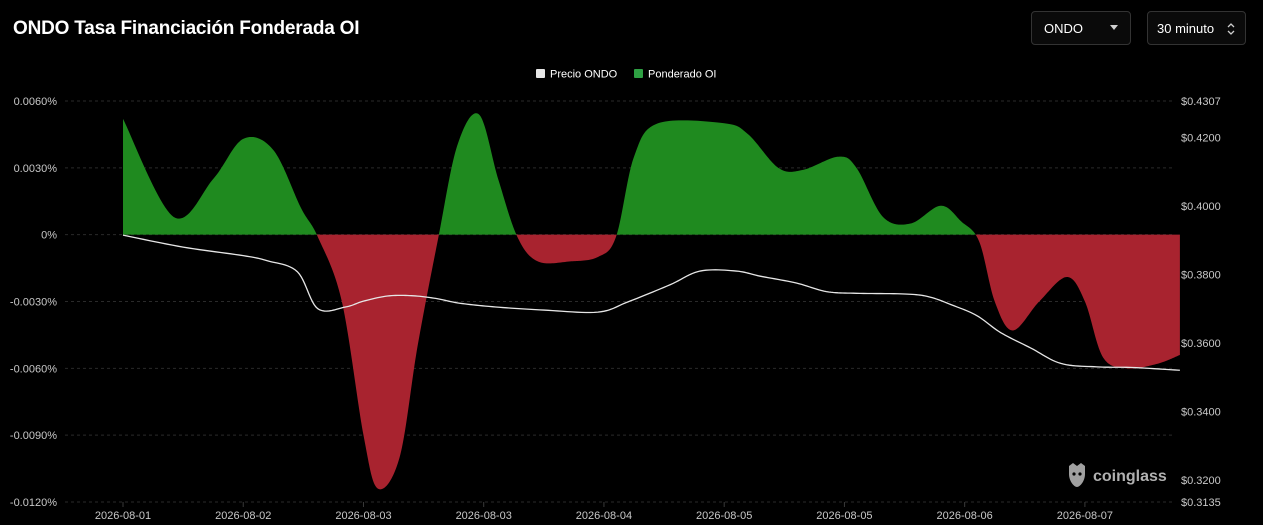 Image resolution: width=1263 pixels, height=525 pixels. What do you see at coordinates (584, 75) in the screenshot?
I see `legend-label-price: Precio ONDO` at bounding box center [584, 75].